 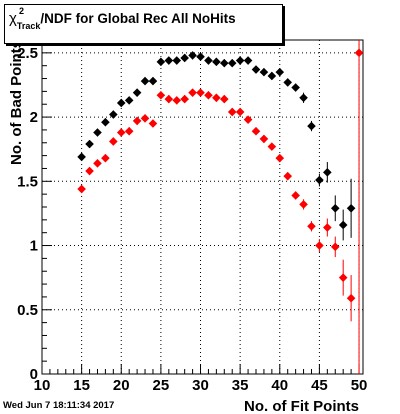 What do you see at coordinates (200, 385) in the screenshot?
I see `x-tick-label: 30` at bounding box center [200, 385].